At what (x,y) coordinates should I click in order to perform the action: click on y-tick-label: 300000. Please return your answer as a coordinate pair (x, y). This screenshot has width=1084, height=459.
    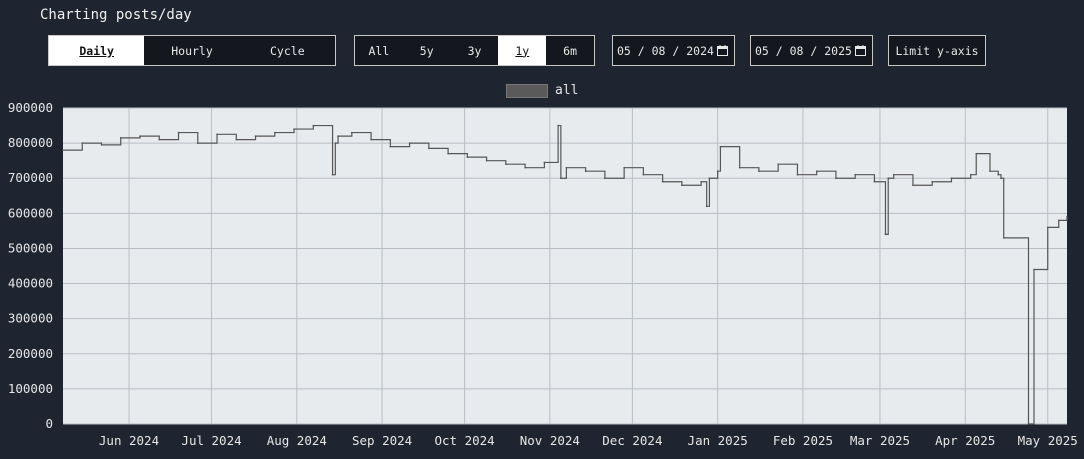
    Looking at the image, I should click on (30, 318).